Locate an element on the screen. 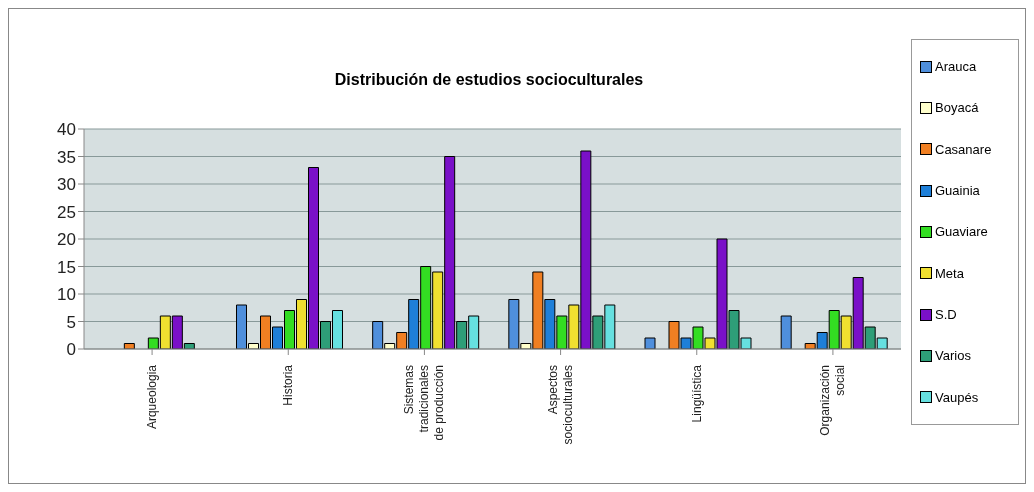 The width and height of the screenshot is (1034, 492). x-tick-label: Sistemas tradicionales de producción is located at coordinates (424, 403).